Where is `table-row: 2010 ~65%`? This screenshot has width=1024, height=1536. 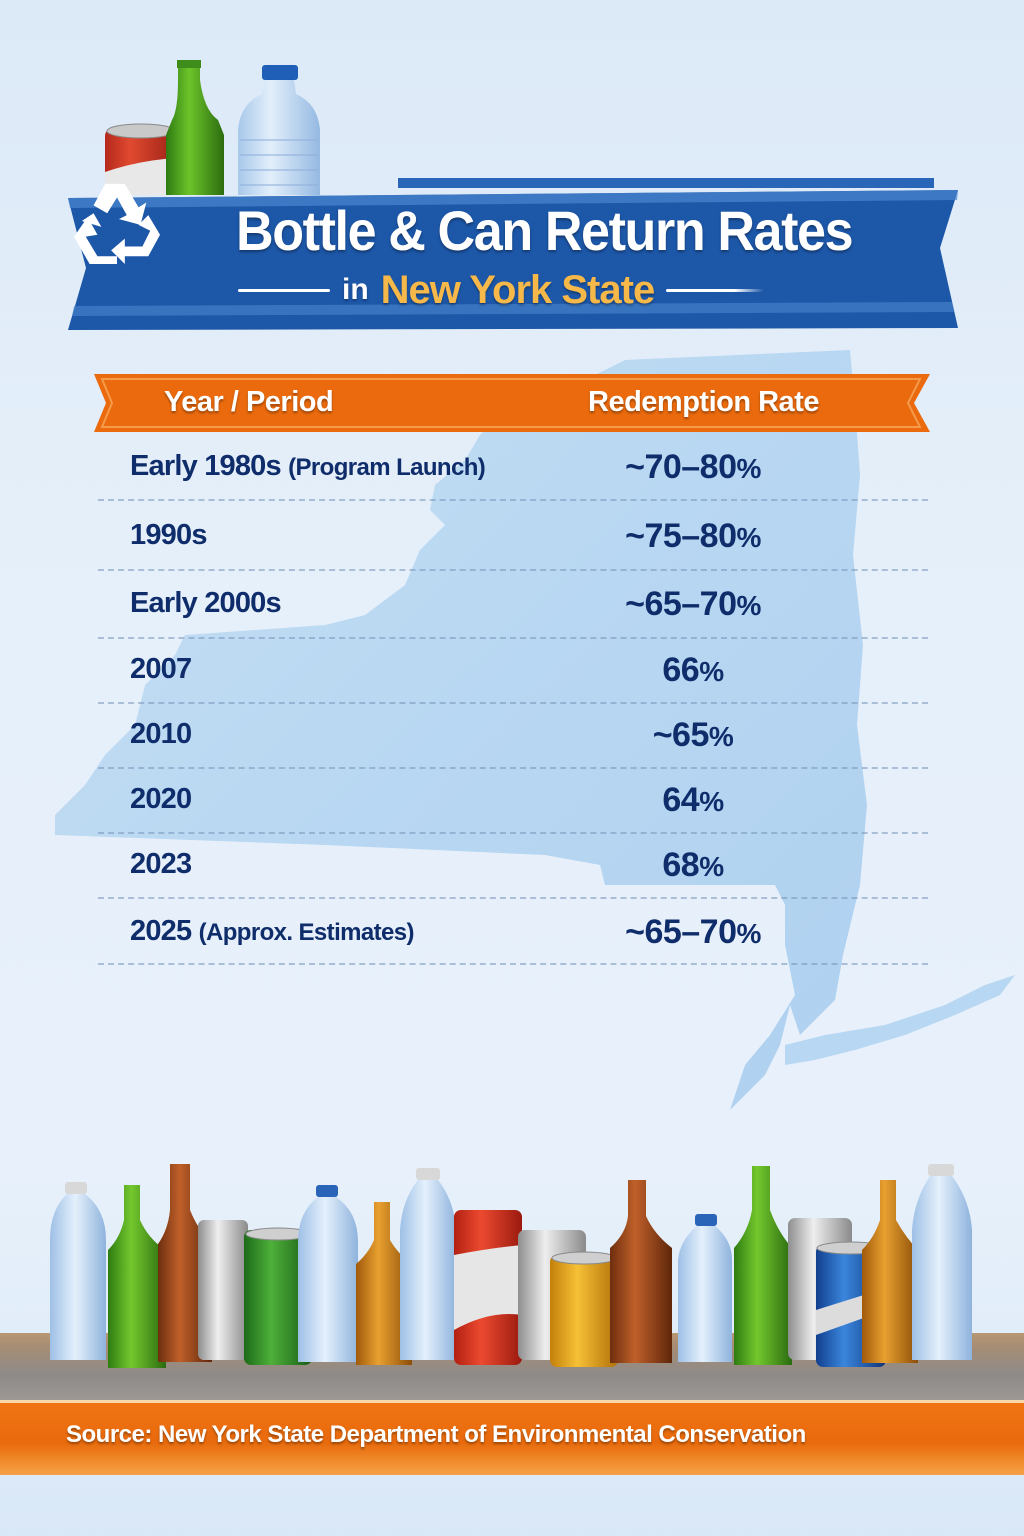 table-row: 2010 ~65% is located at coordinates (513, 736).